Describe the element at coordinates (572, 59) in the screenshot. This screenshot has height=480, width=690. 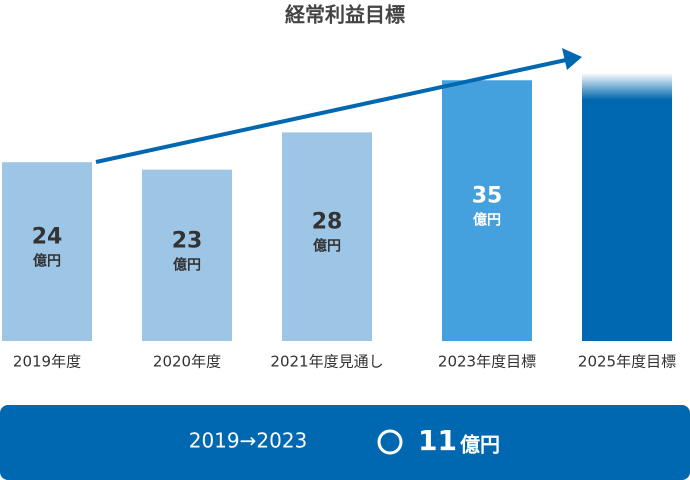
I see `arrow-head` at that location.